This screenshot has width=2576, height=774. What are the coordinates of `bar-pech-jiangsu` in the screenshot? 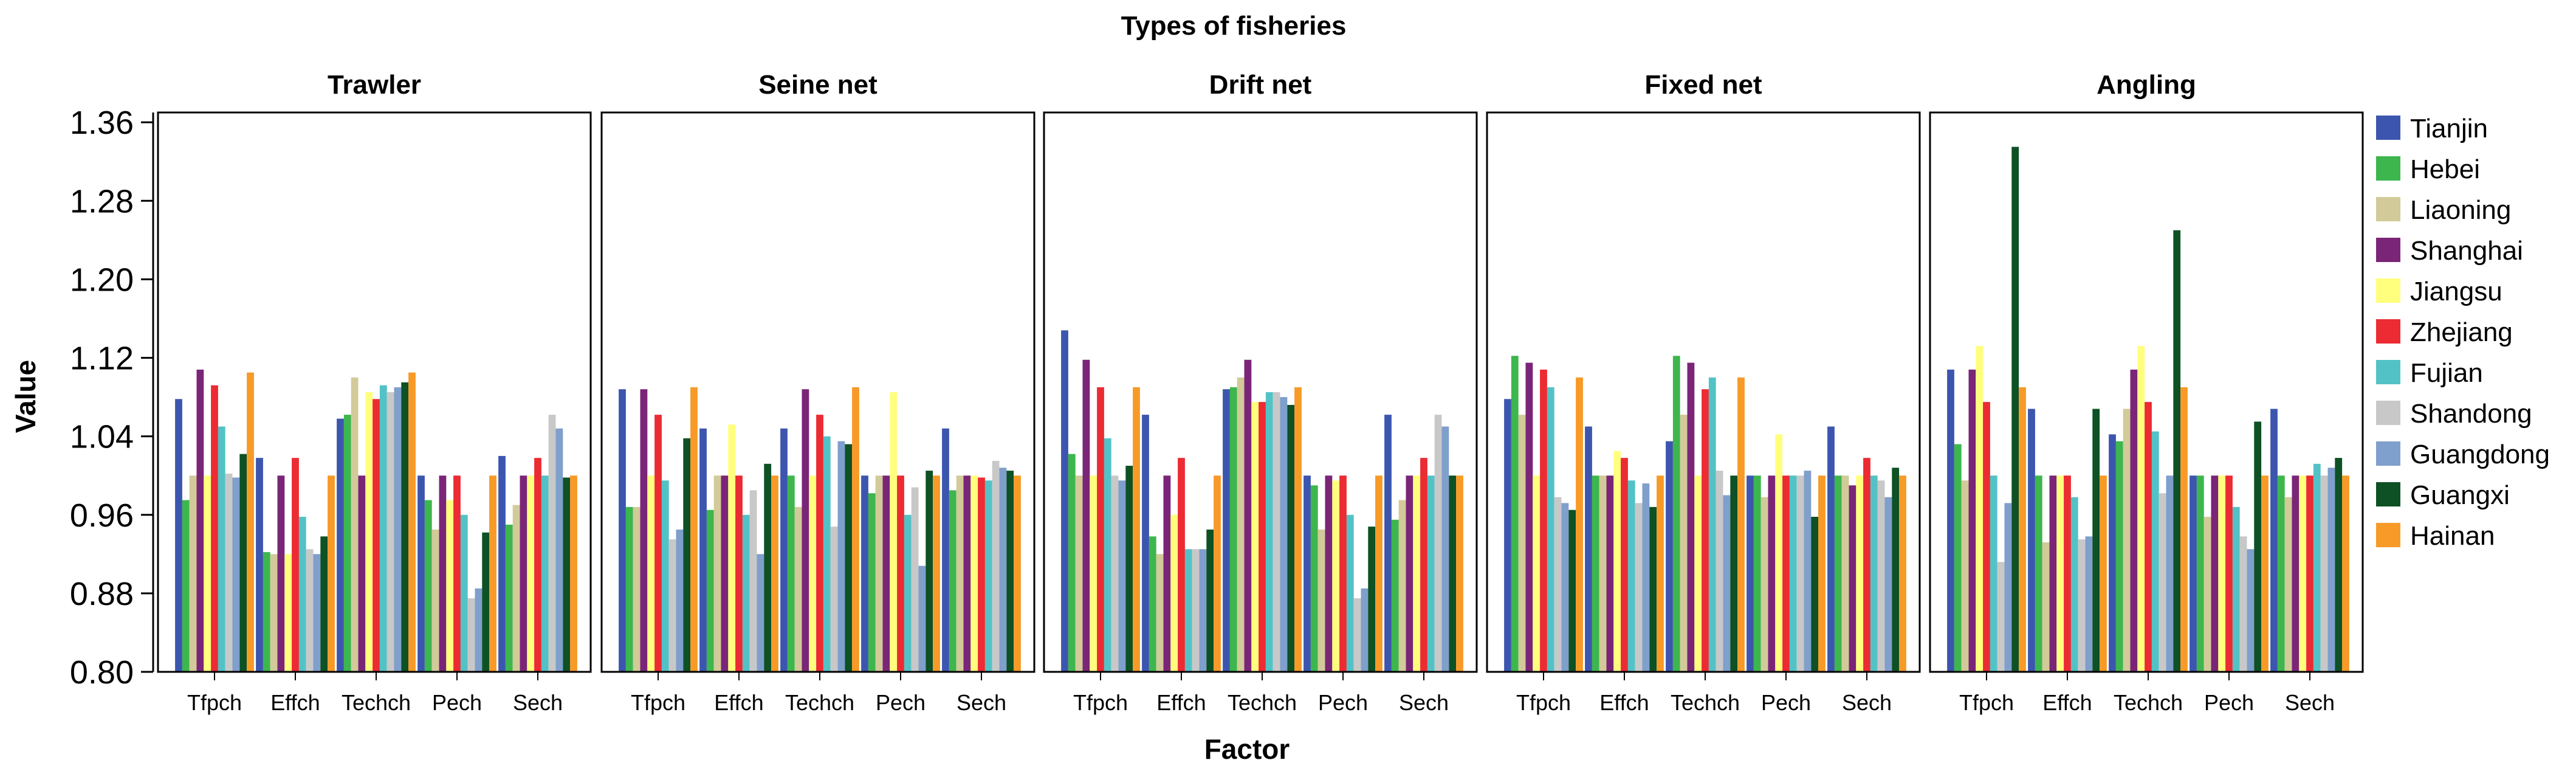 It's located at (450, 586).